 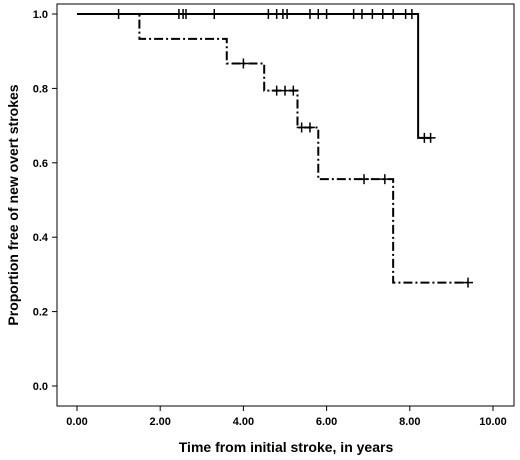 I want to click on x-tick-label: 10.00, so click(x=493, y=422).